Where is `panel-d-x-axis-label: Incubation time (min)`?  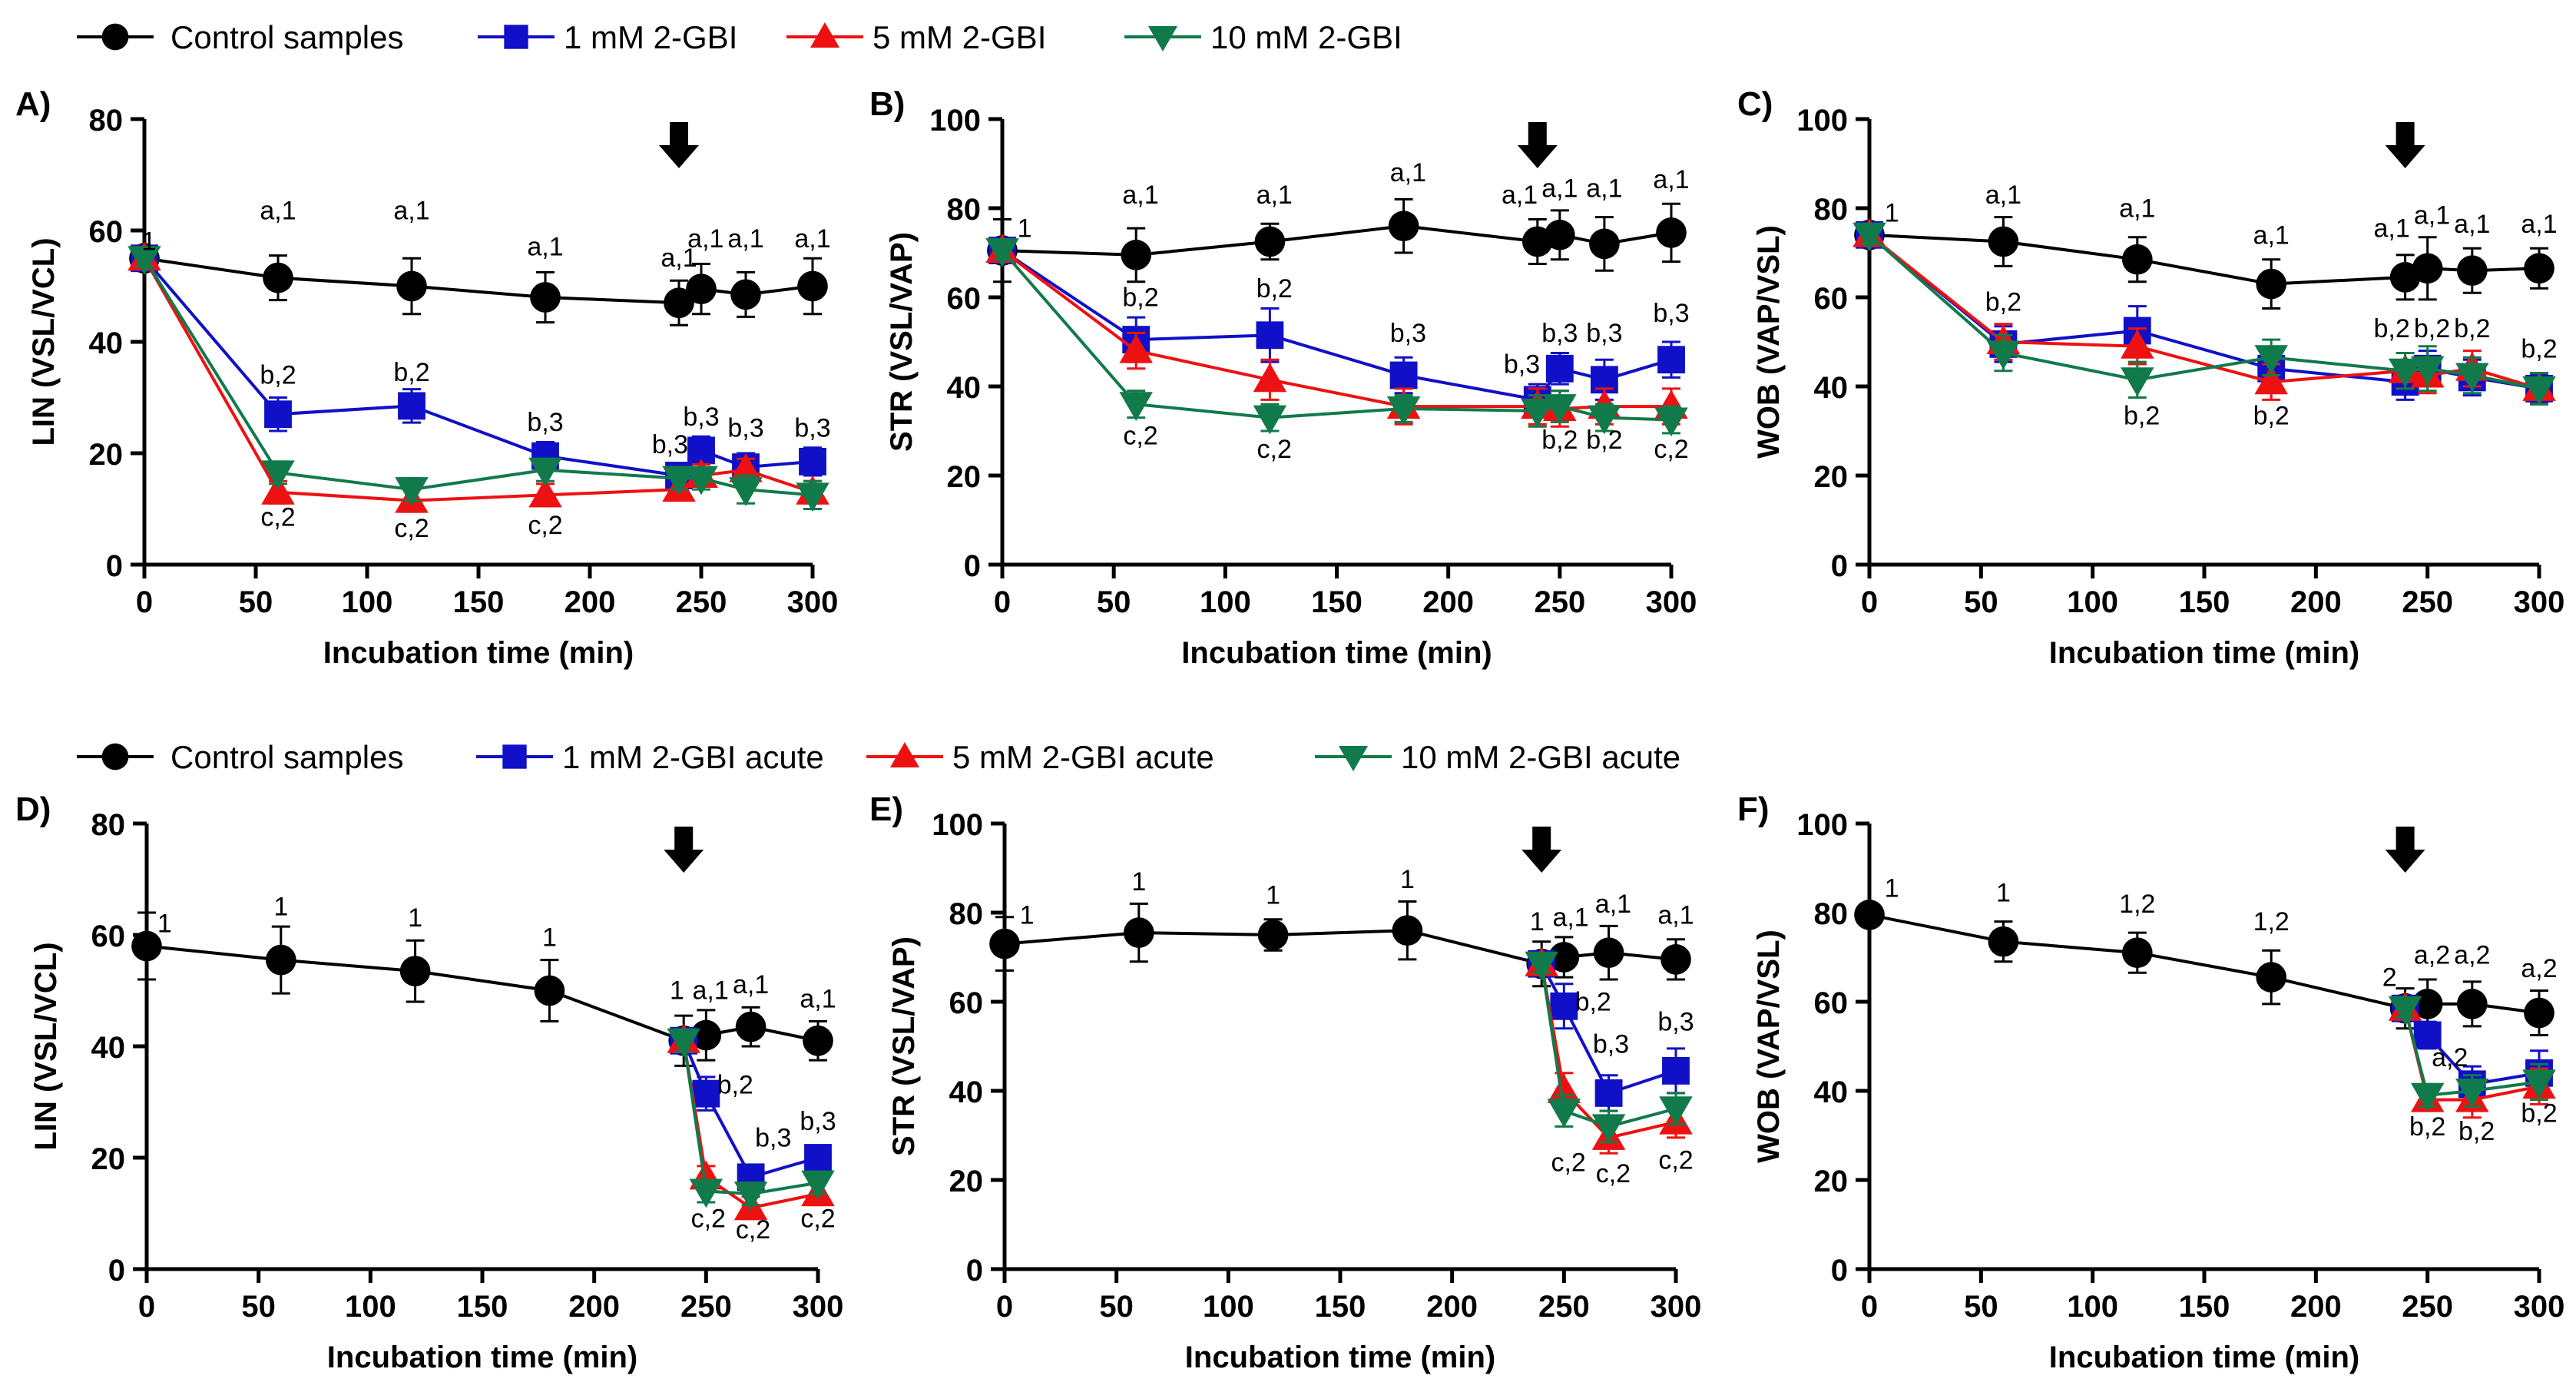
panel-d-x-axis-label: Incubation time (min) is located at coordinates (482, 1357).